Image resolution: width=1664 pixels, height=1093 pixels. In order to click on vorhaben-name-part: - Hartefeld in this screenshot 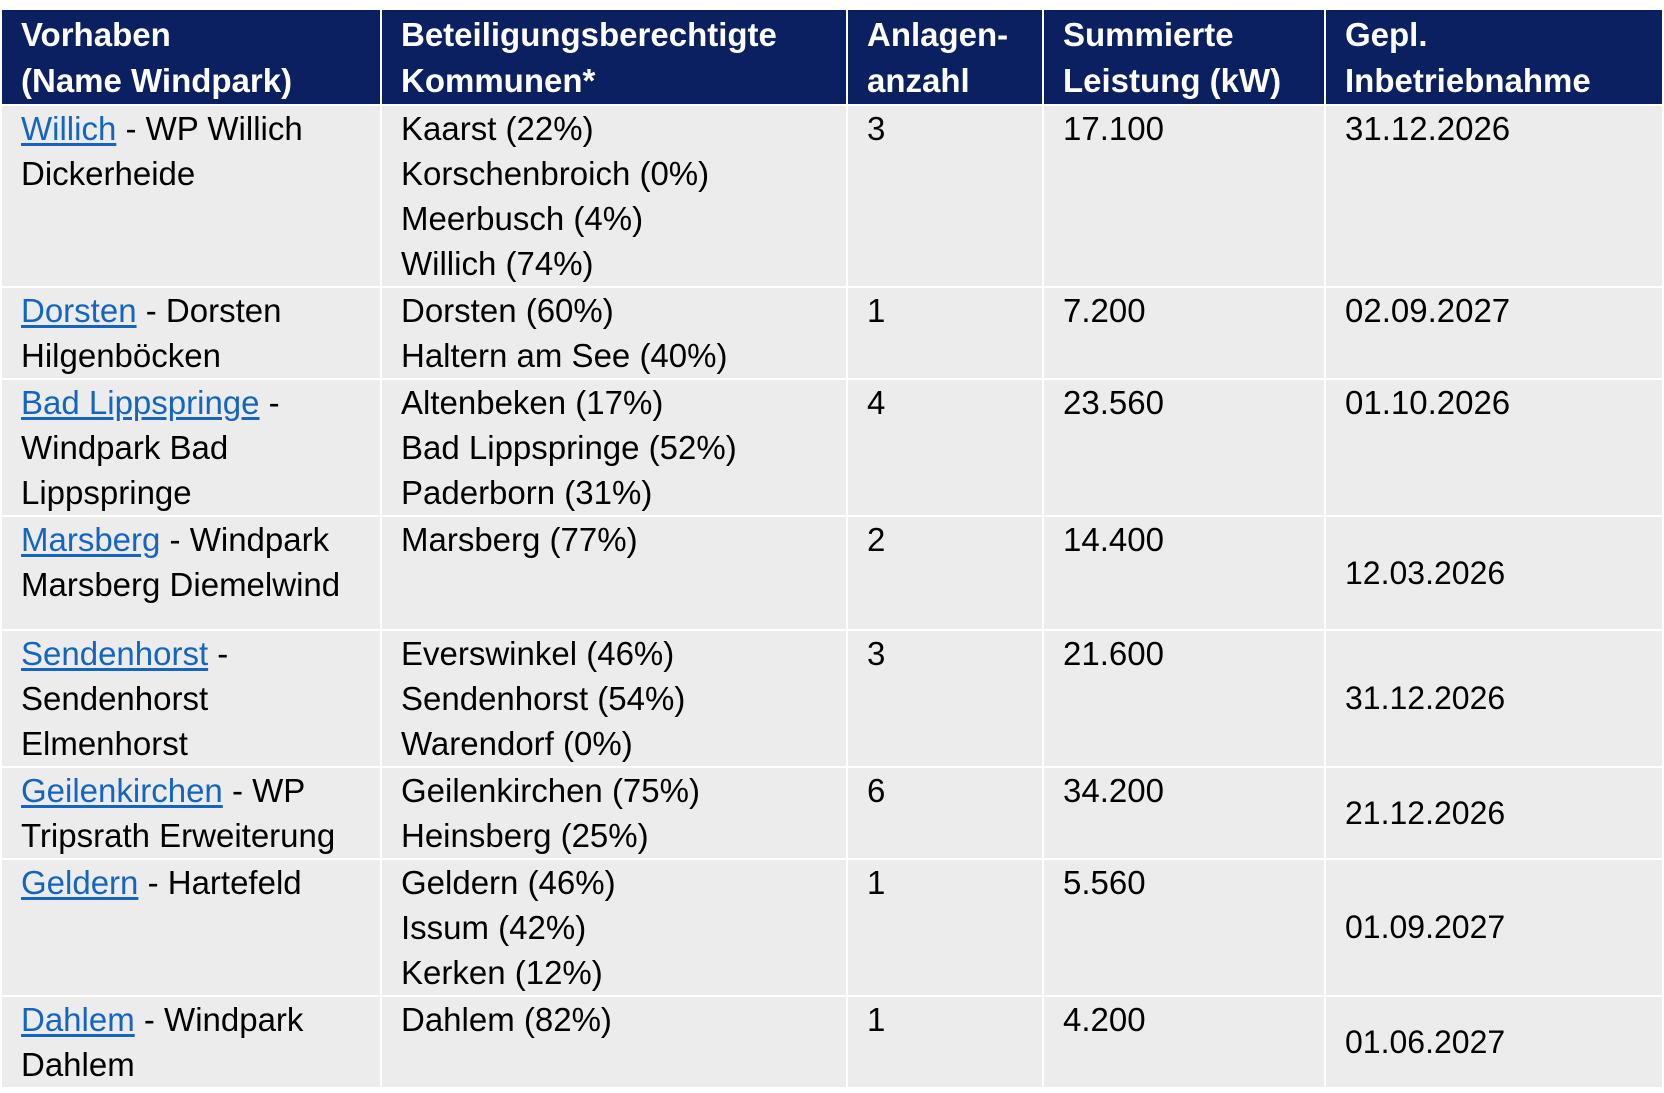, I will do `click(220, 882)`.